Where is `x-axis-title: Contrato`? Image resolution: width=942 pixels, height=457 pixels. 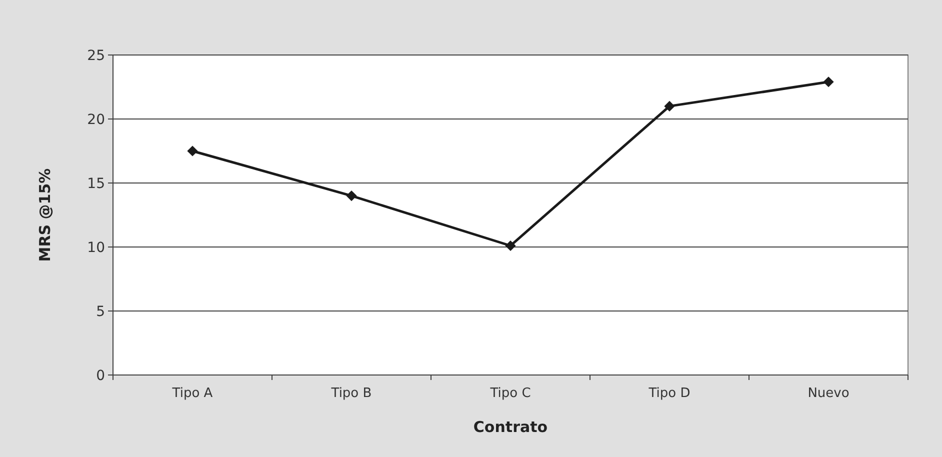
x-axis-title: Contrato is located at coordinates (510, 427).